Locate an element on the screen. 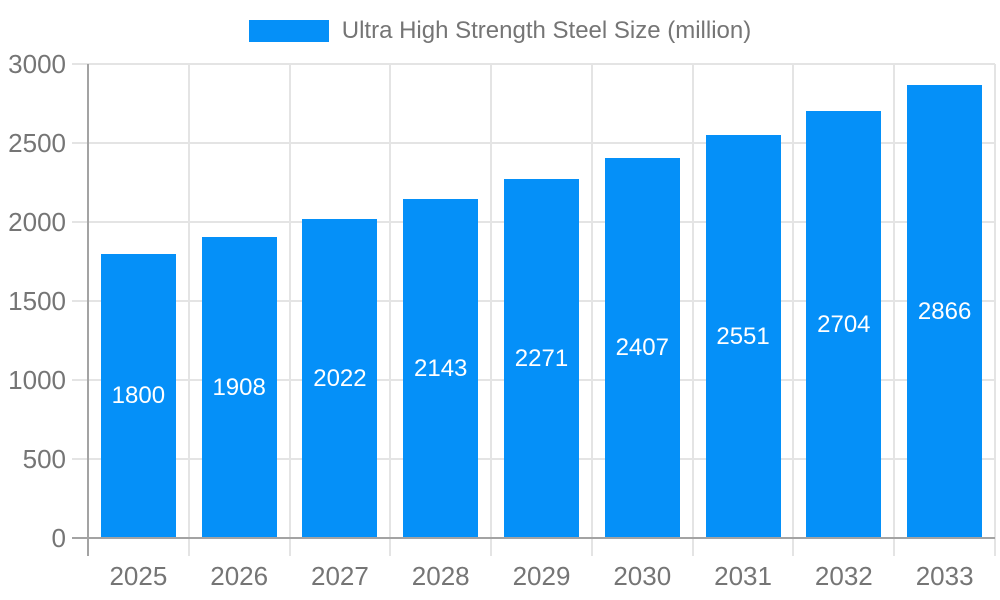 The image size is (1000, 600). x-tick-label: 2025 is located at coordinates (138, 576).